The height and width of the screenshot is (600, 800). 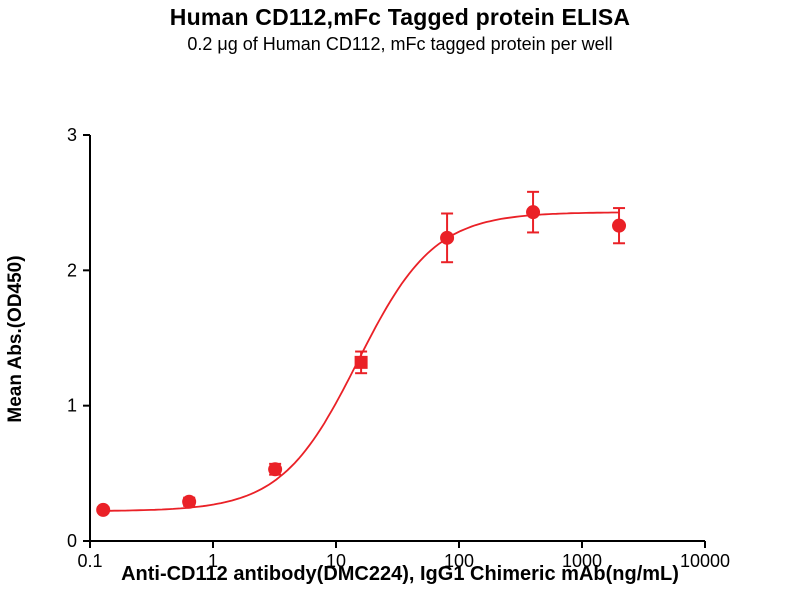 What do you see at coordinates (89, 561) in the screenshot?
I see `x-tick-label: 0.1` at bounding box center [89, 561].